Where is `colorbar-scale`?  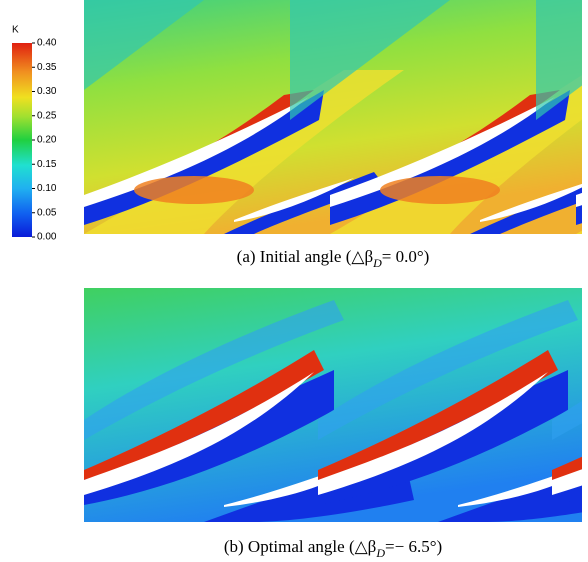
colorbar-scale is located at coordinates (22, 140).